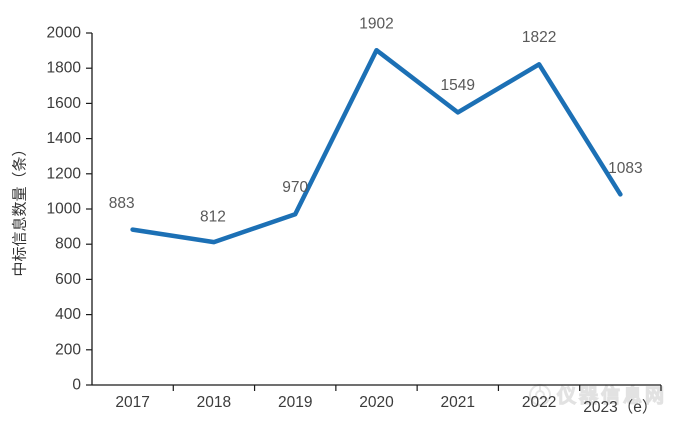  I want to click on y-tick-label: 2000, so click(64, 33).